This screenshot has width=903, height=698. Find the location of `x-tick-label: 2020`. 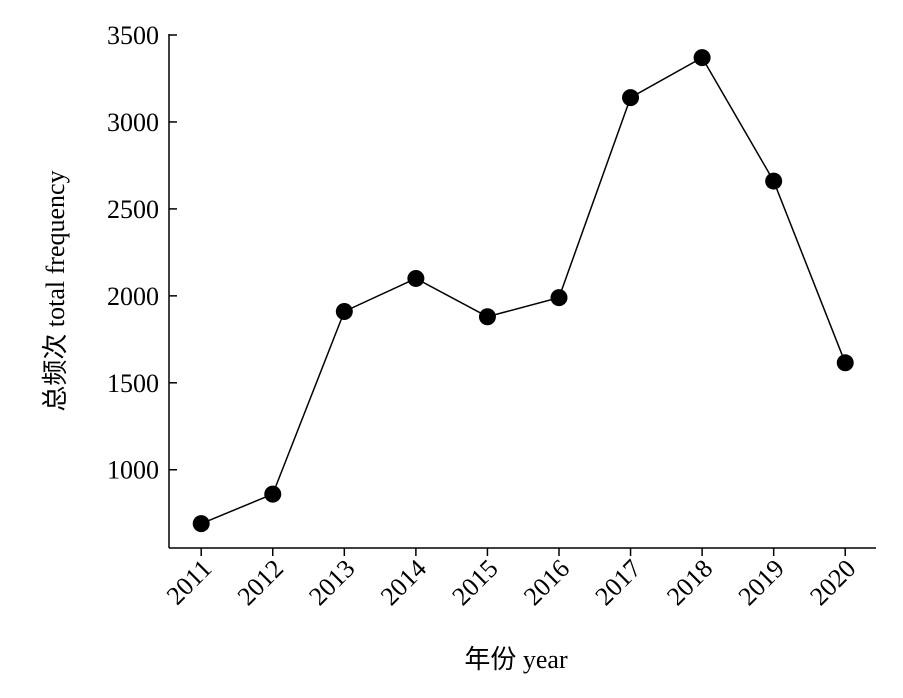

x-tick-label: 2020 is located at coordinates (832, 582).